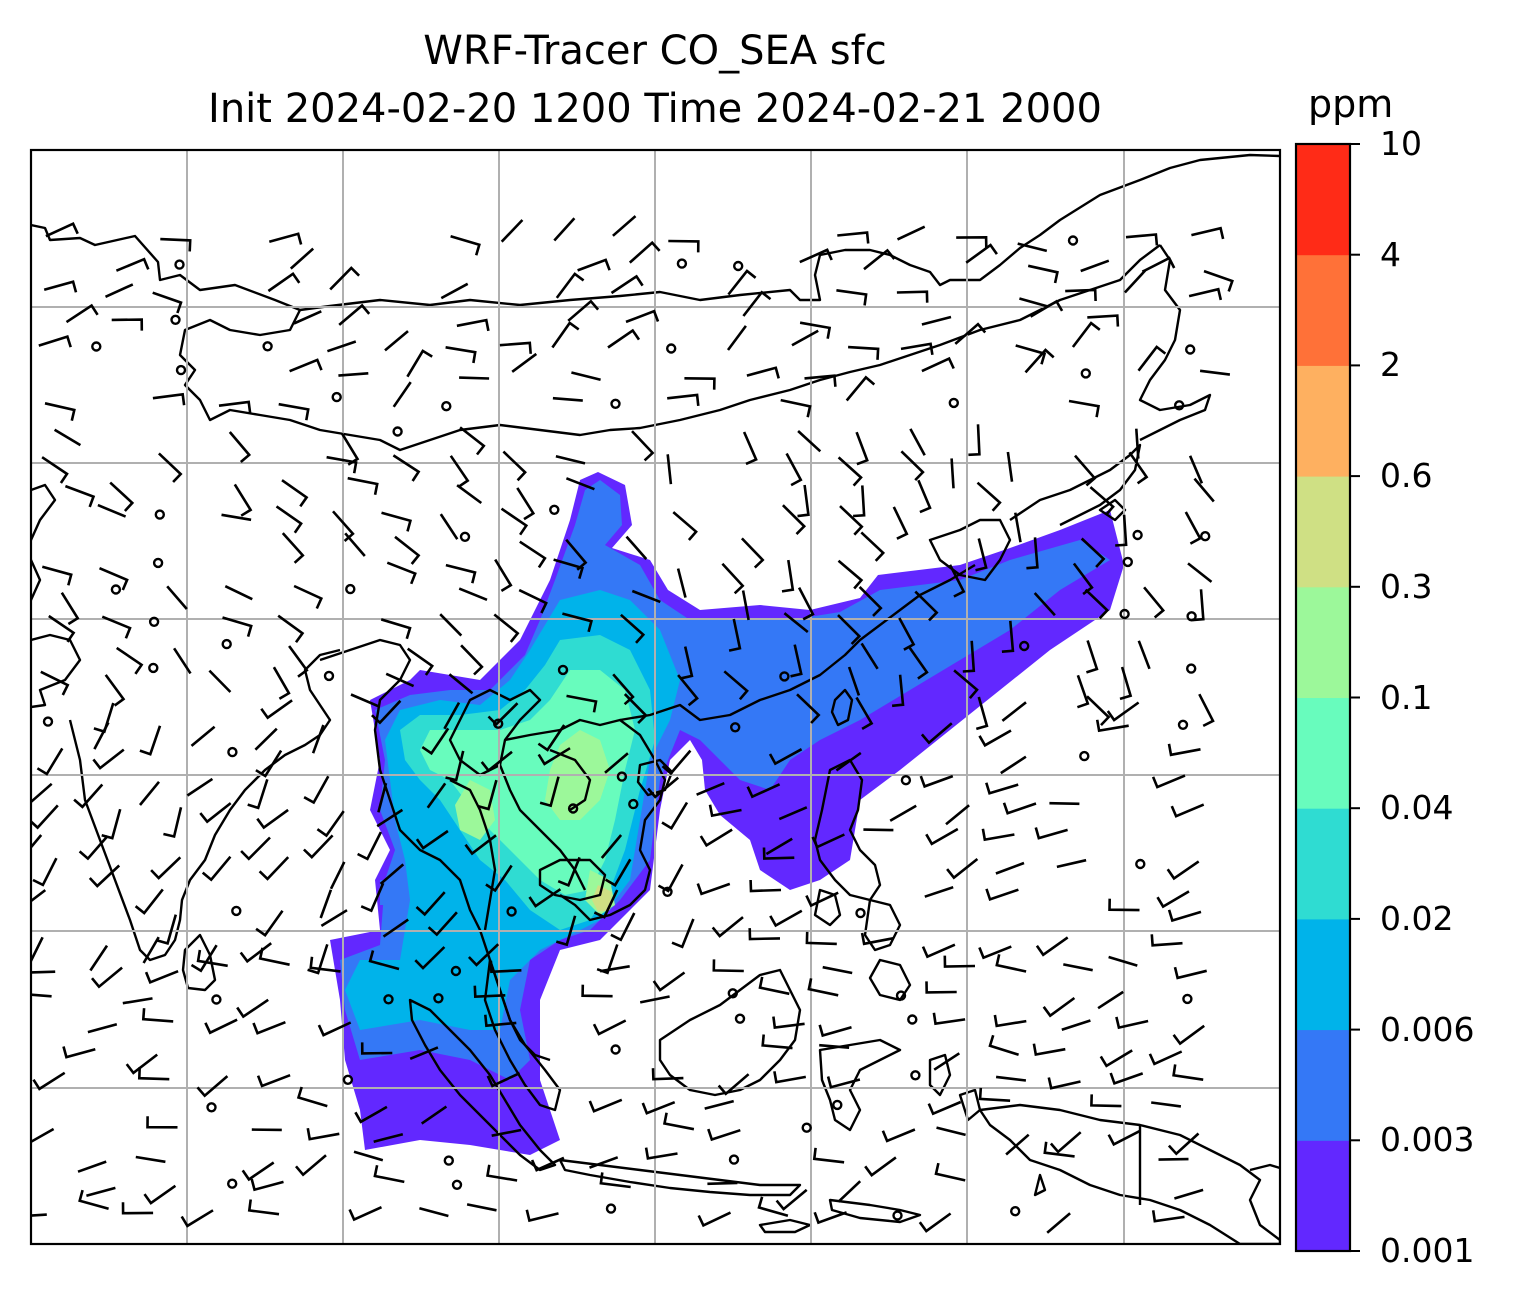 The width and height of the screenshot is (1528, 1306). Describe the element at coordinates (1406, 586) in the screenshot. I see `colorbar-tick-label: 0.3` at that location.